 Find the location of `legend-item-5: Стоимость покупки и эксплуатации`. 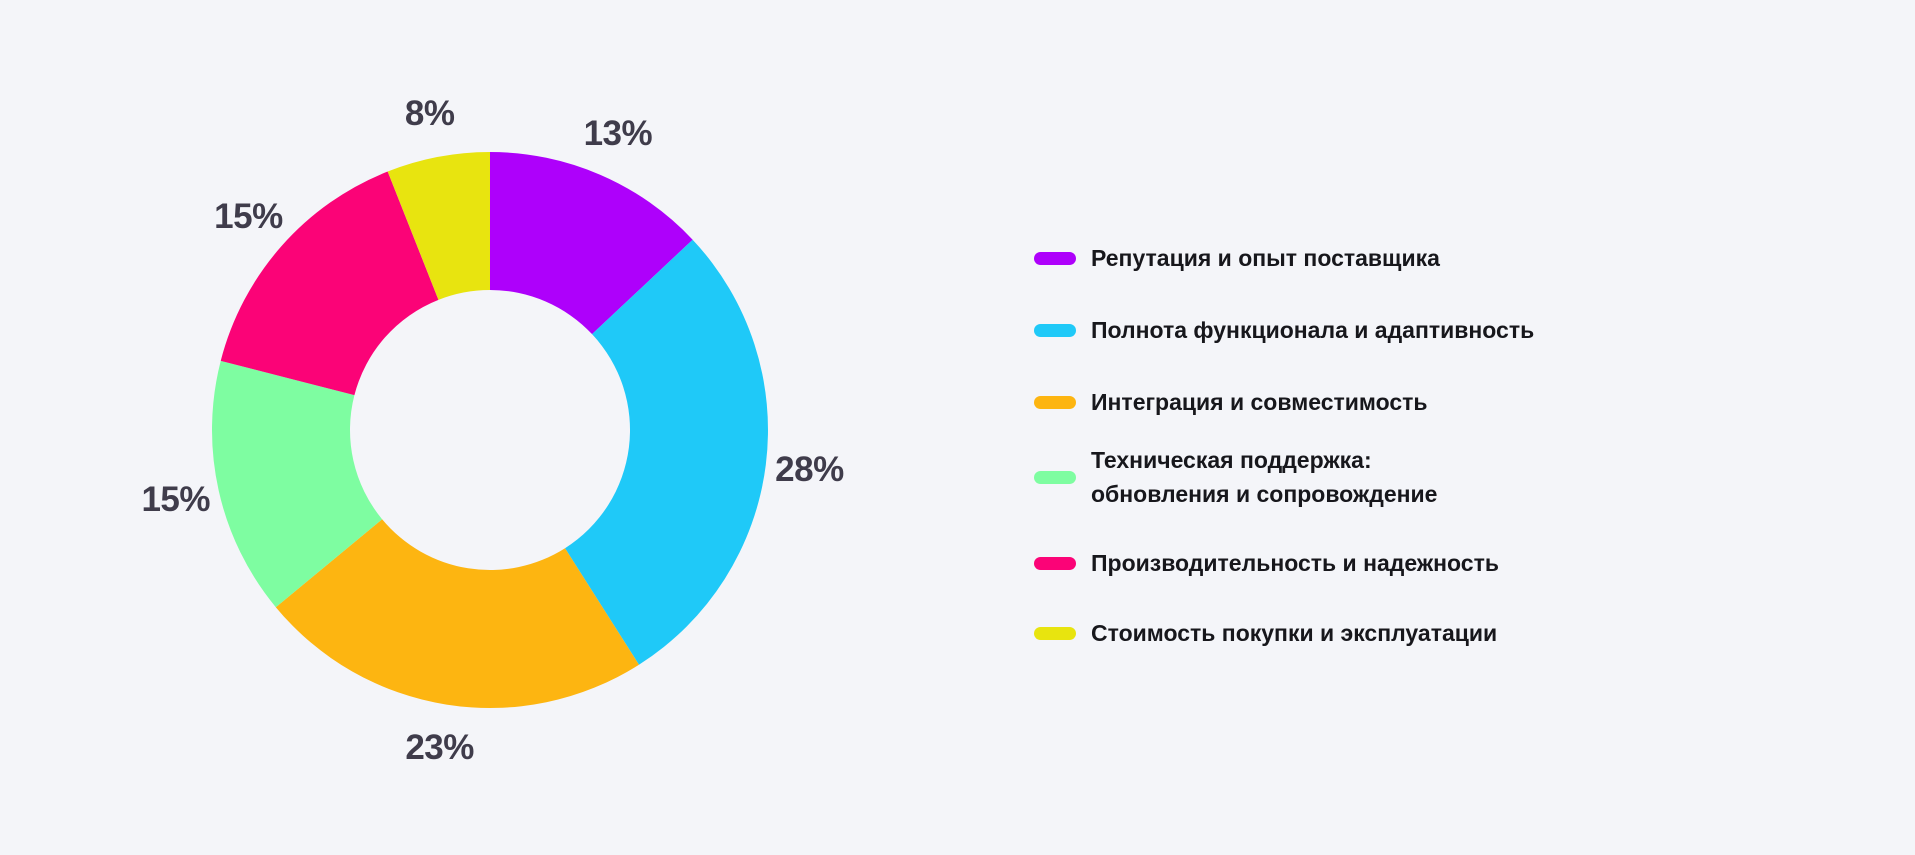

legend-item-5: Стоимость покупки и эксплуатации is located at coordinates (1265, 633).